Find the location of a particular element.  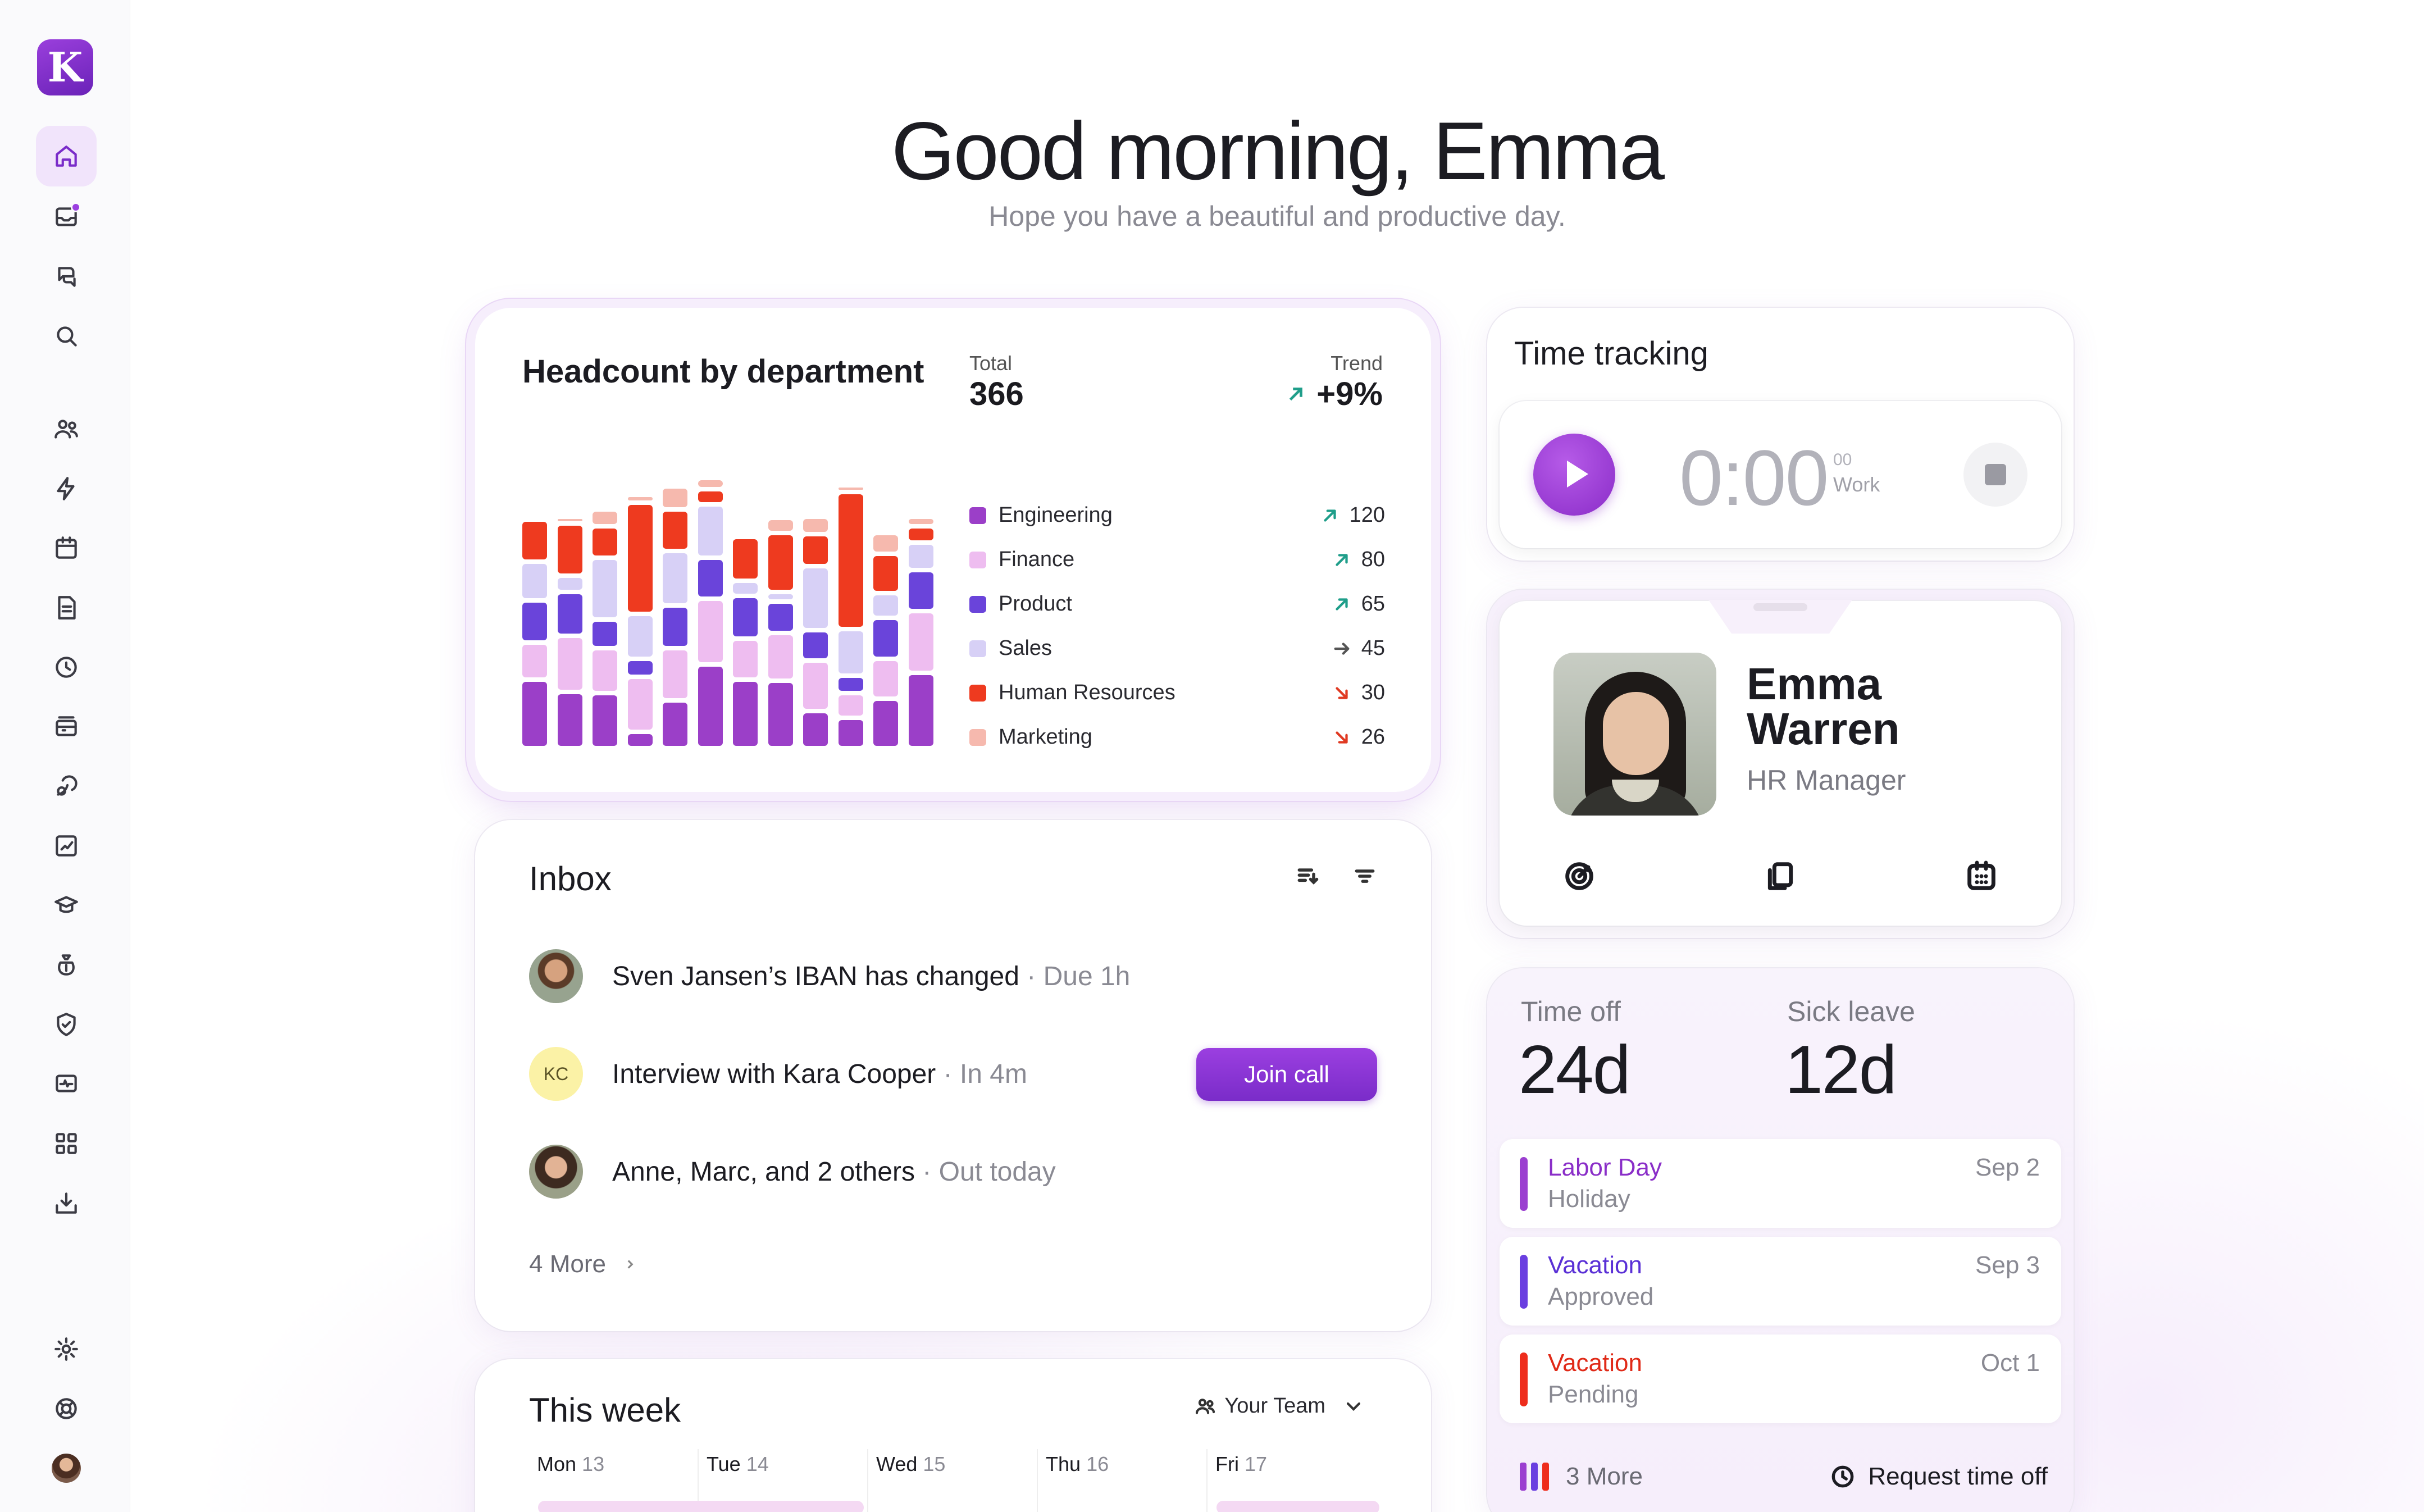

filter-icon is located at coordinates (1364, 876).